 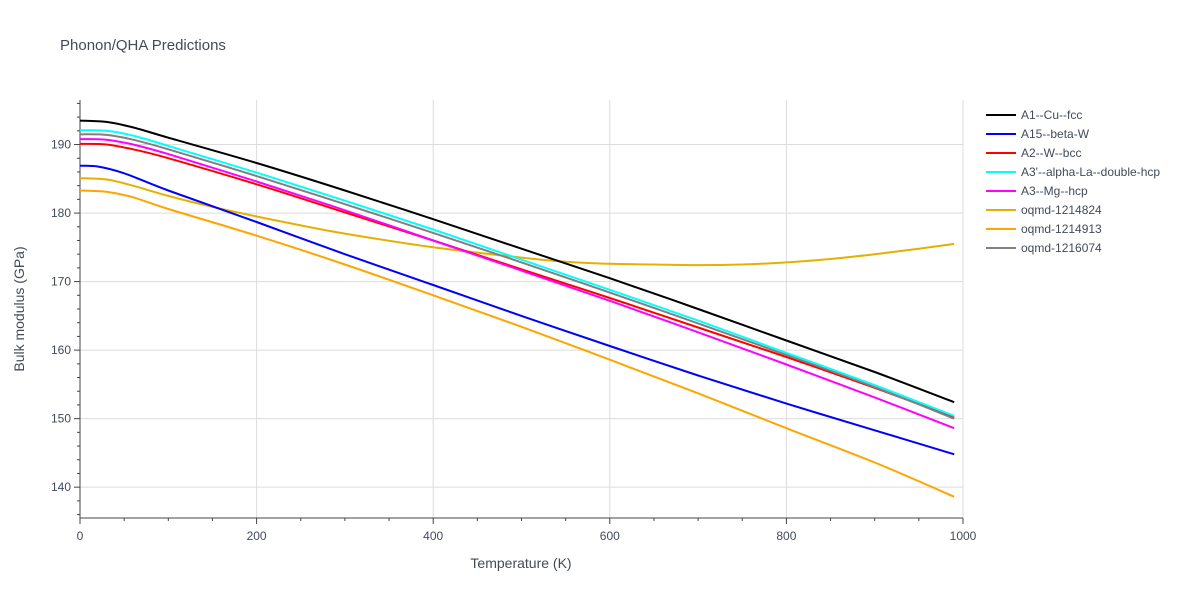 What do you see at coordinates (1055, 134) in the screenshot?
I see `legend-label: A15--beta-W` at bounding box center [1055, 134].